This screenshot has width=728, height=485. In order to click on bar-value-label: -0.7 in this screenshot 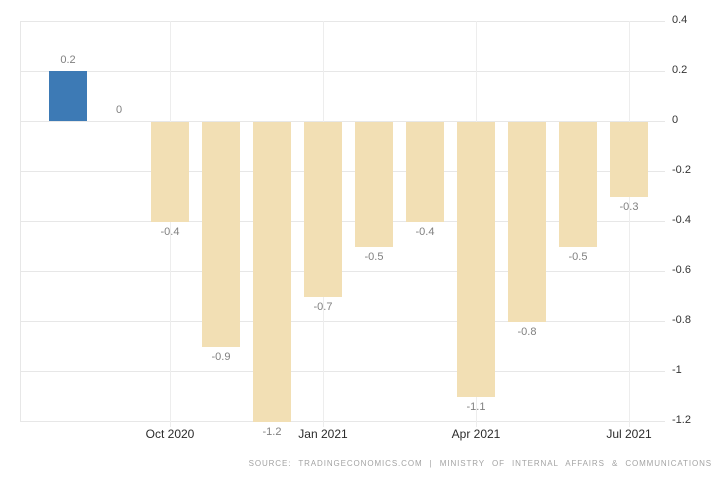, I will do `click(323, 307)`.